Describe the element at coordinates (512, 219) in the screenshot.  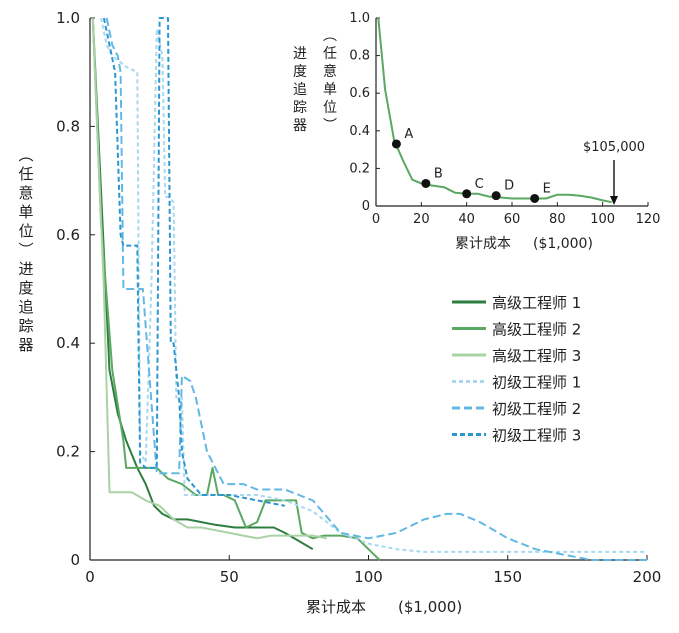
I see `inset-x-tick-label: 60` at that location.